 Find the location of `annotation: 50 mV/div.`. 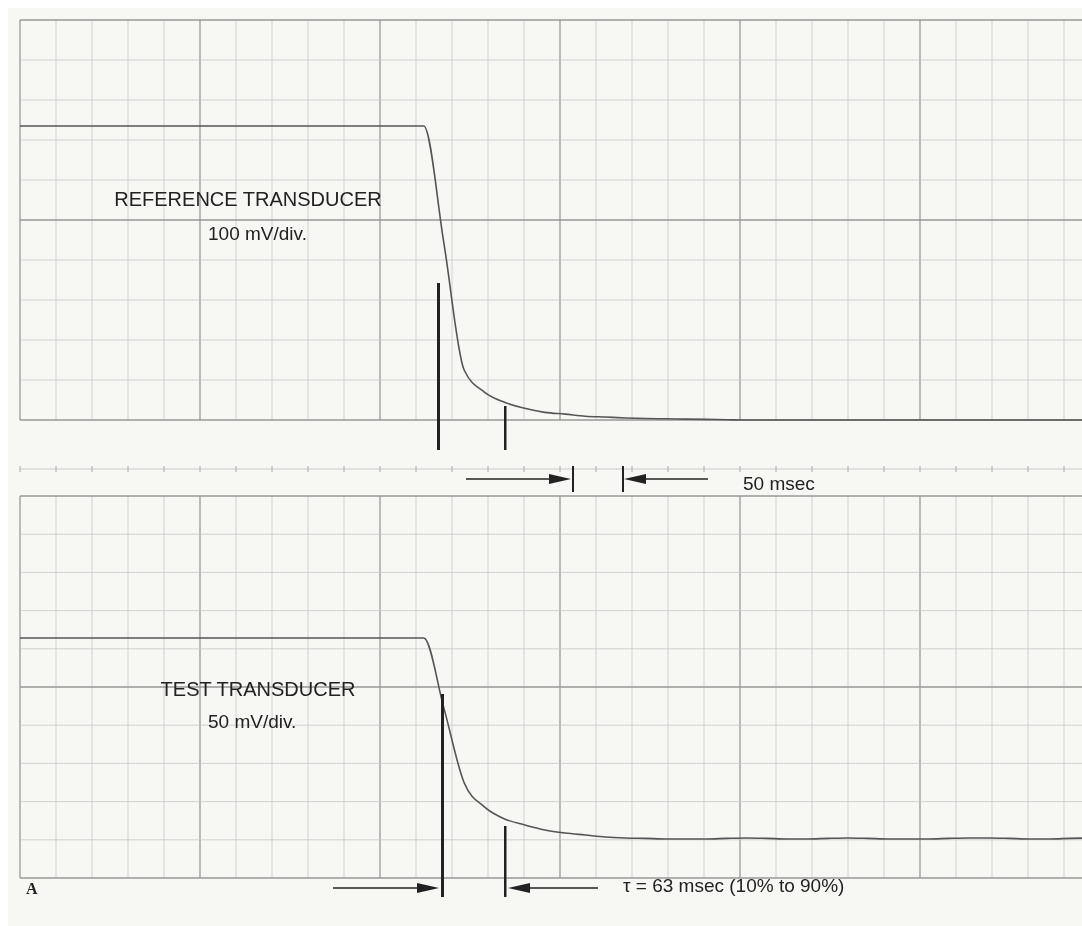

annotation: 50 mV/div. is located at coordinates (252, 721).